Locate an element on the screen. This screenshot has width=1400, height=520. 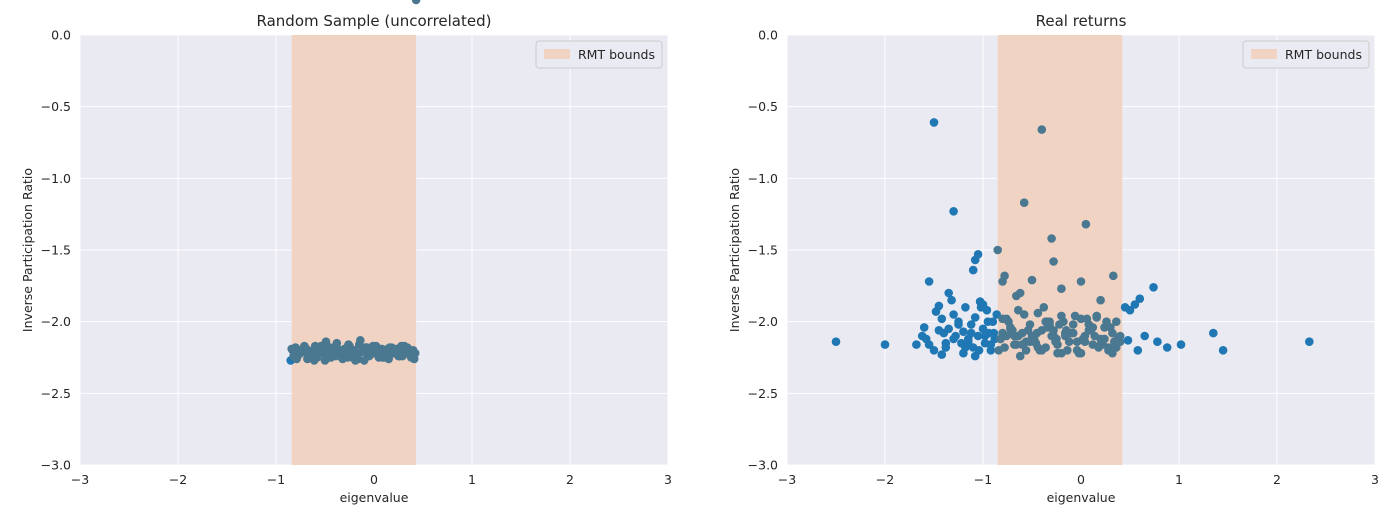
chart-title: Random Sample (uncorrelated) is located at coordinates (374, 21).